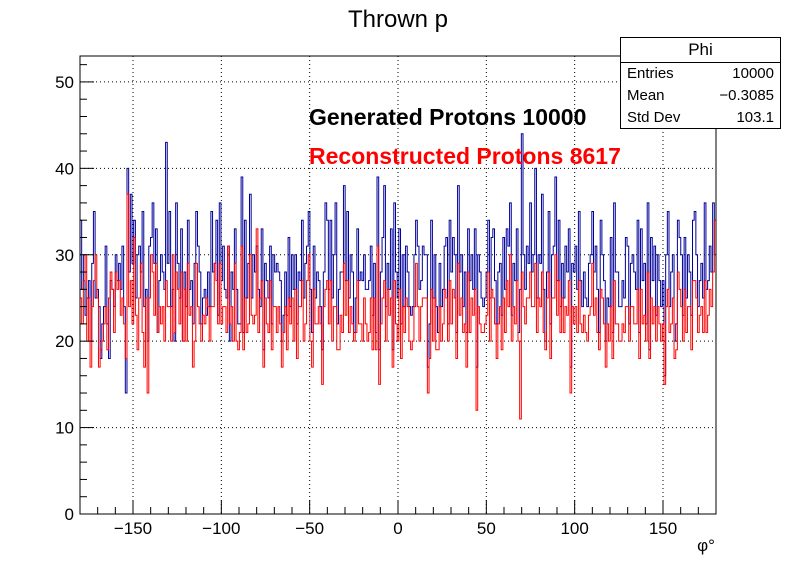 The image size is (796, 572). I want to click on annotation-reconstructed: Reconstructed Protons 8617, so click(465, 156).